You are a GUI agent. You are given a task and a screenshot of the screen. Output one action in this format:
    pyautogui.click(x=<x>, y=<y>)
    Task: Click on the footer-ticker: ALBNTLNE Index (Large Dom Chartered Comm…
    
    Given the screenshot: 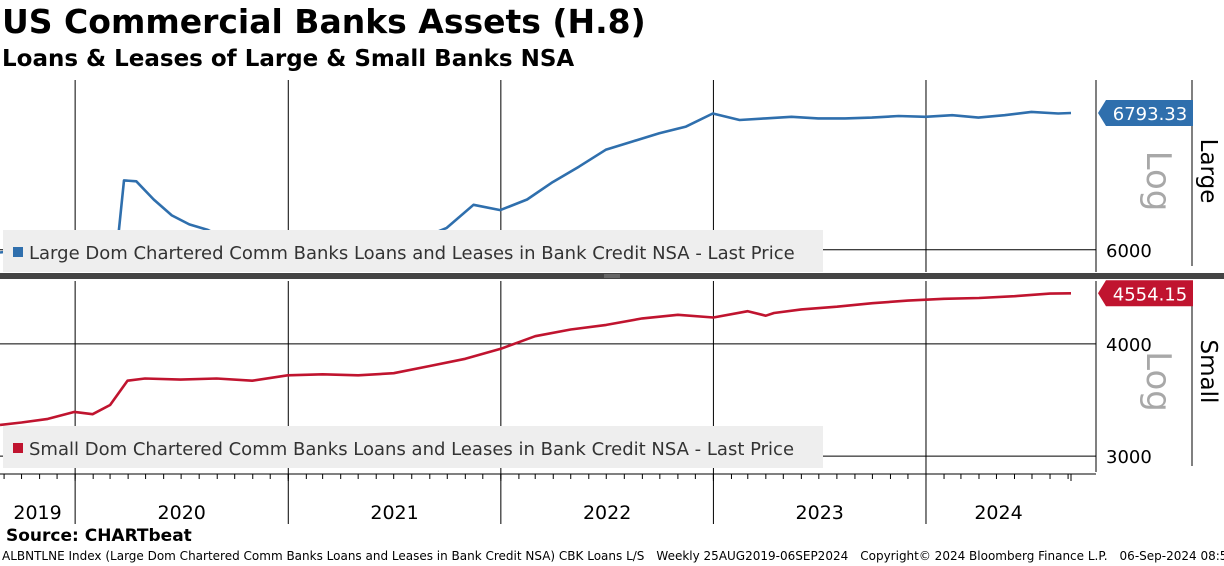 What is the action you would take?
    pyautogui.click(x=323, y=556)
    